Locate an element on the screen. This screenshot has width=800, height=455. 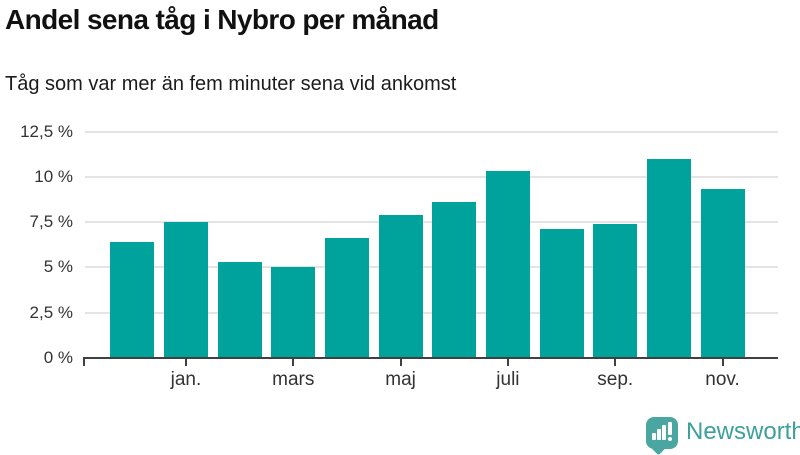
y-axis-tick-label: 0 % is located at coordinates (58, 357).